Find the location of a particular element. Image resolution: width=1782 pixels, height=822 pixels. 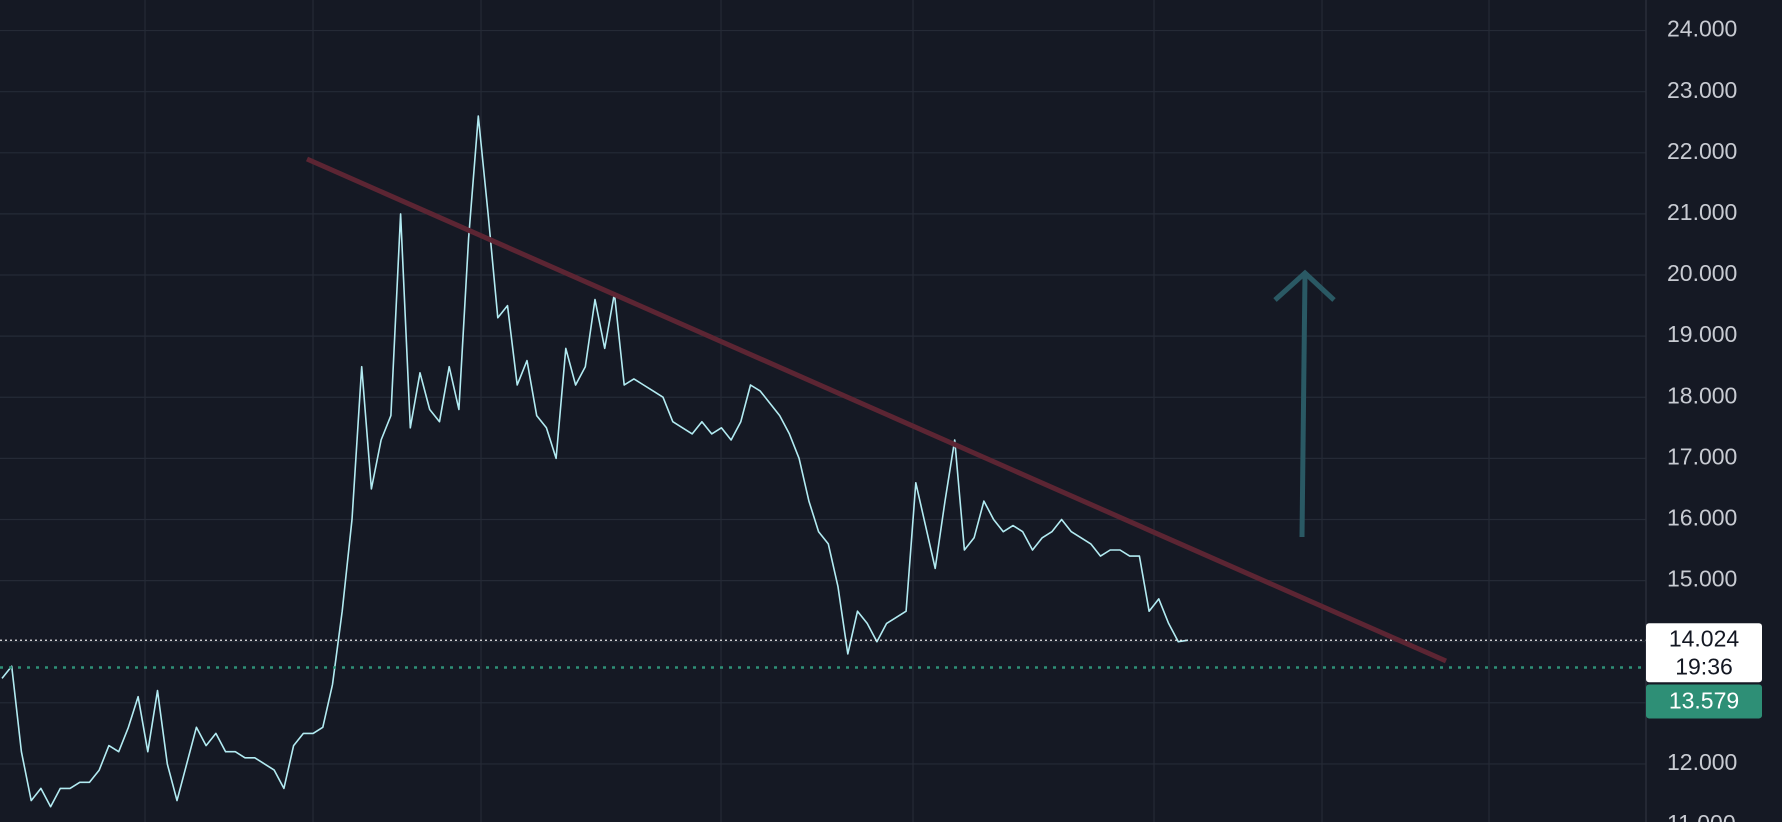

y-tick-label: 23.000 is located at coordinates (1702, 90).